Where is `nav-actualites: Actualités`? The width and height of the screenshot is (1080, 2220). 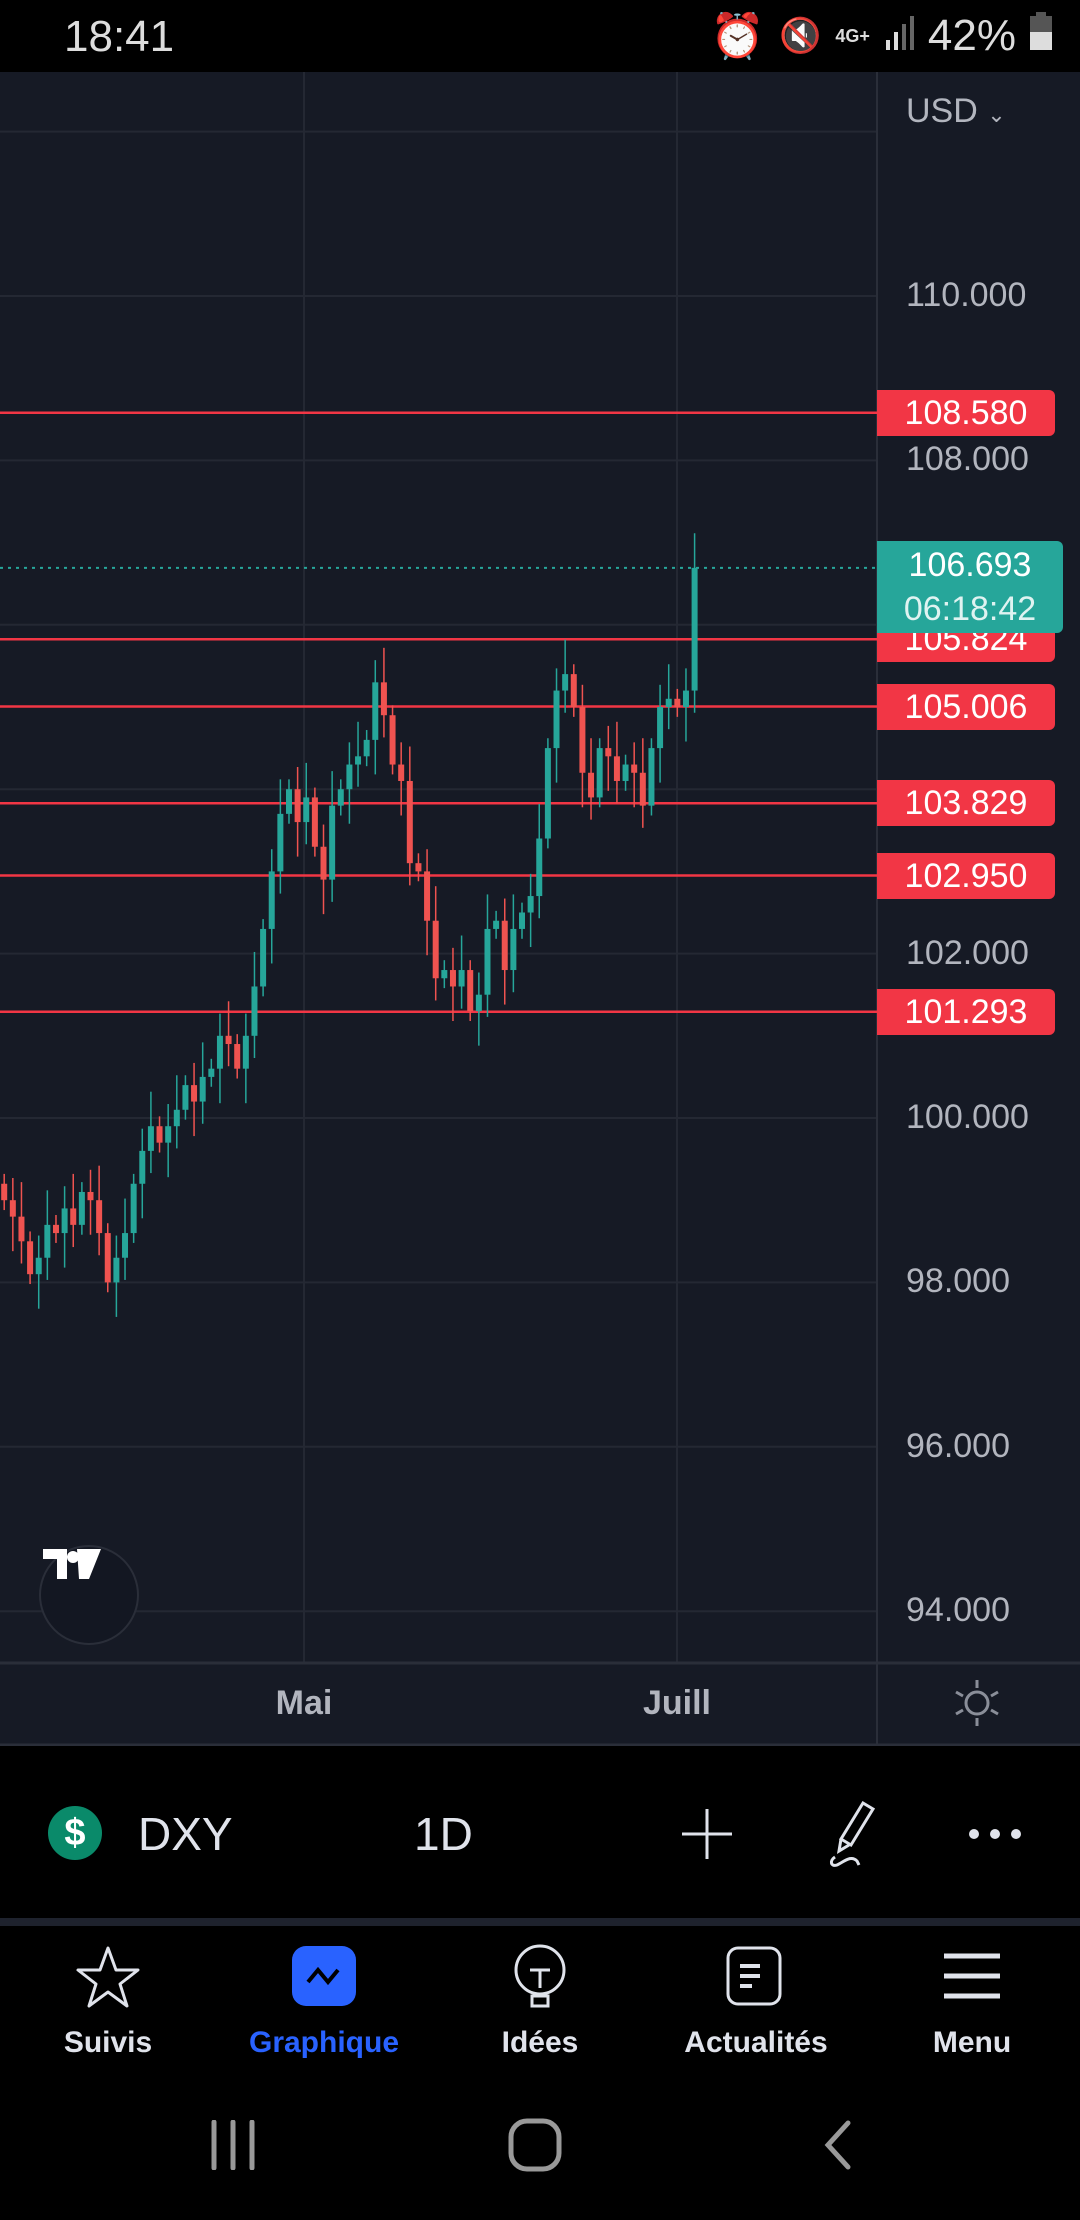 nav-actualites: Actualités is located at coordinates (756, 2008).